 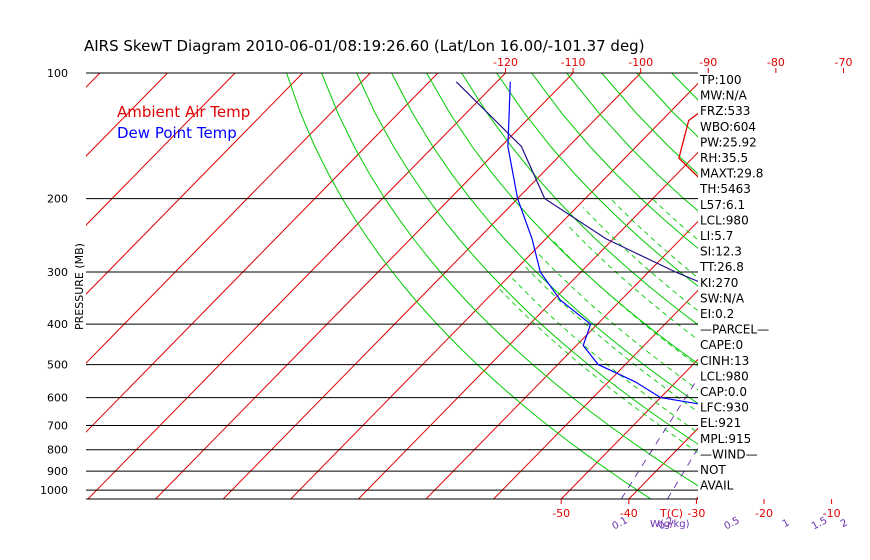 What do you see at coordinates (671, 513) in the screenshot?
I see `bottom-axis-unit: T(C)` at bounding box center [671, 513].